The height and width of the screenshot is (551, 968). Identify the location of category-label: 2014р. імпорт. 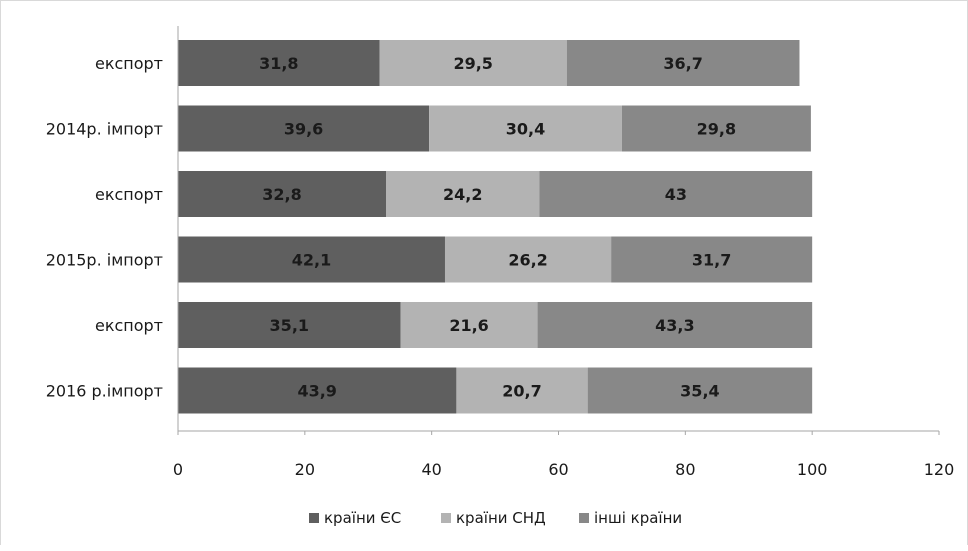
(104, 129).